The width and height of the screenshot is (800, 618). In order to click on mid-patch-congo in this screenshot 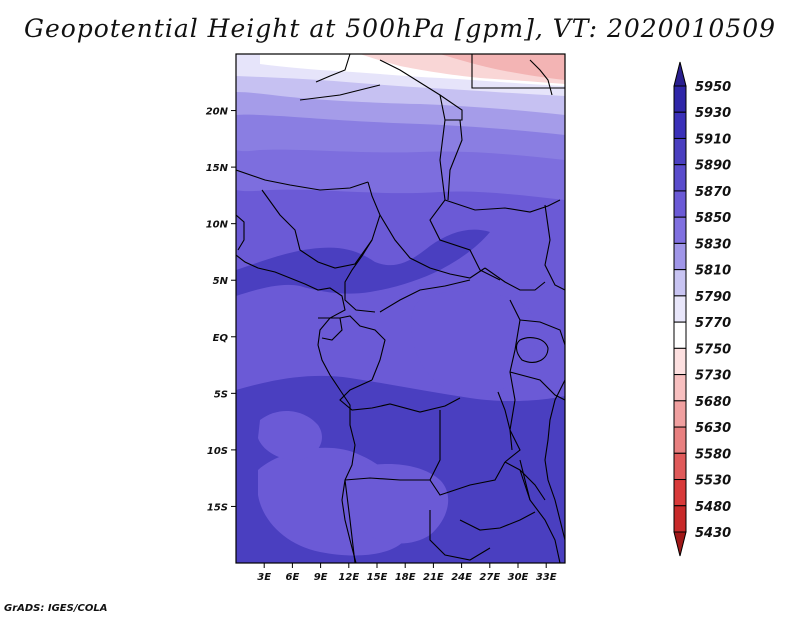, I will do `click(473, 342)`.